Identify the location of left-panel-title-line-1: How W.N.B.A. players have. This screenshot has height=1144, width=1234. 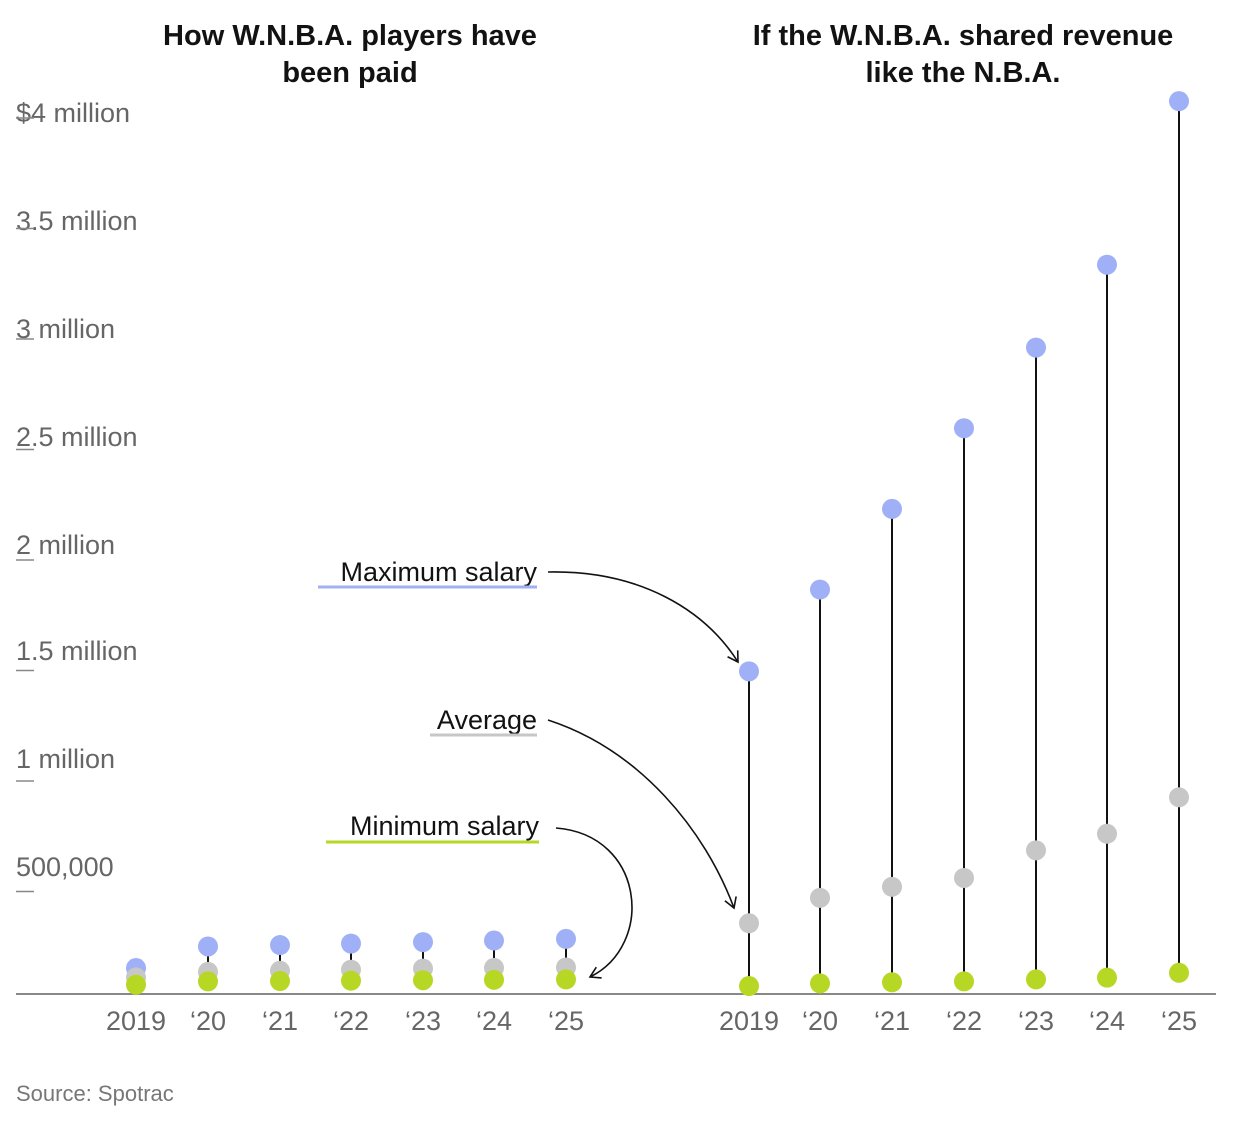
(350, 36).